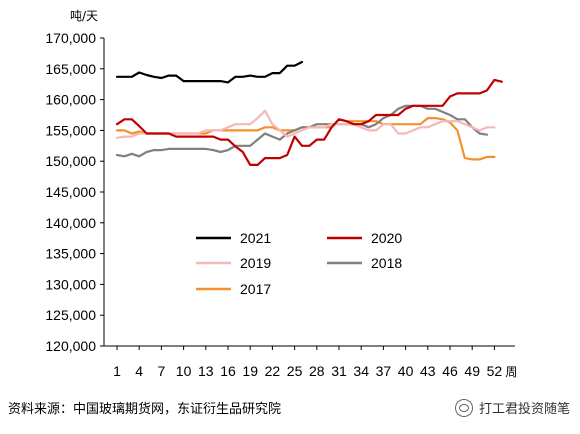  What do you see at coordinates (472, 371) in the screenshot?
I see `x-tick-label: 49` at bounding box center [472, 371].